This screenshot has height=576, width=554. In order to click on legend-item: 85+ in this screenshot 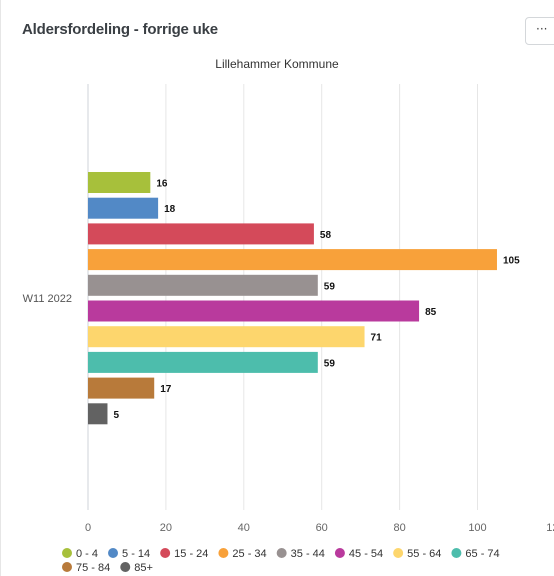, I will do `click(136, 568)`.